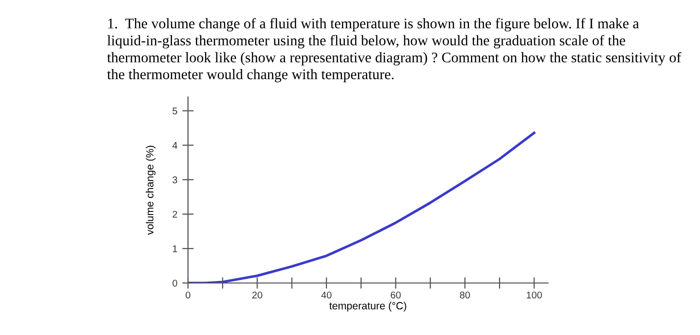 This screenshot has height=335, width=700. What do you see at coordinates (151, 190) in the screenshot?
I see `y-axis-title: volume change (%)` at bounding box center [151, 190].